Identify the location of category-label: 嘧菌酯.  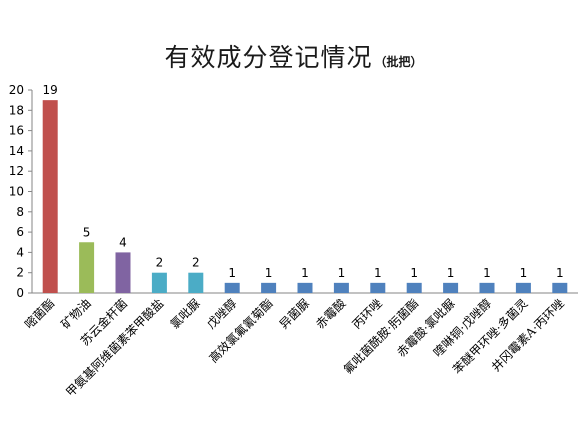
(39, 313).